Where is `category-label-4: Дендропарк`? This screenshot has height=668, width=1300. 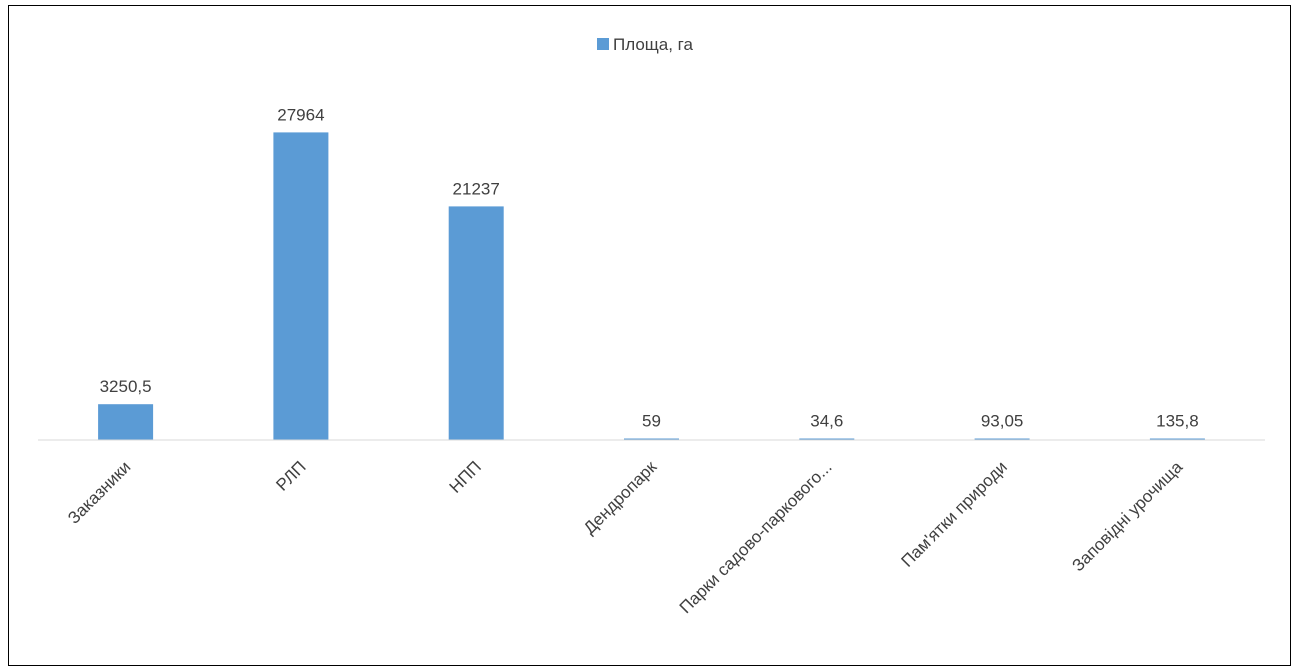 category-label-4: Дендропарк is located at coordinates (620, 497).